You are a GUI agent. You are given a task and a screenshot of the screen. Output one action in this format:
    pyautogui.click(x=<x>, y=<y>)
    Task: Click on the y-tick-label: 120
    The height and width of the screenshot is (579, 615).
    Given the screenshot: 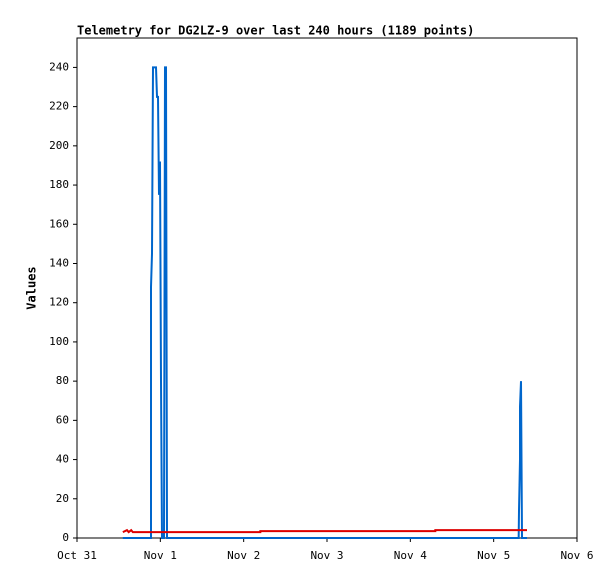 What is the action you would take?
    pyautogui.click(x=59, y=302)
    